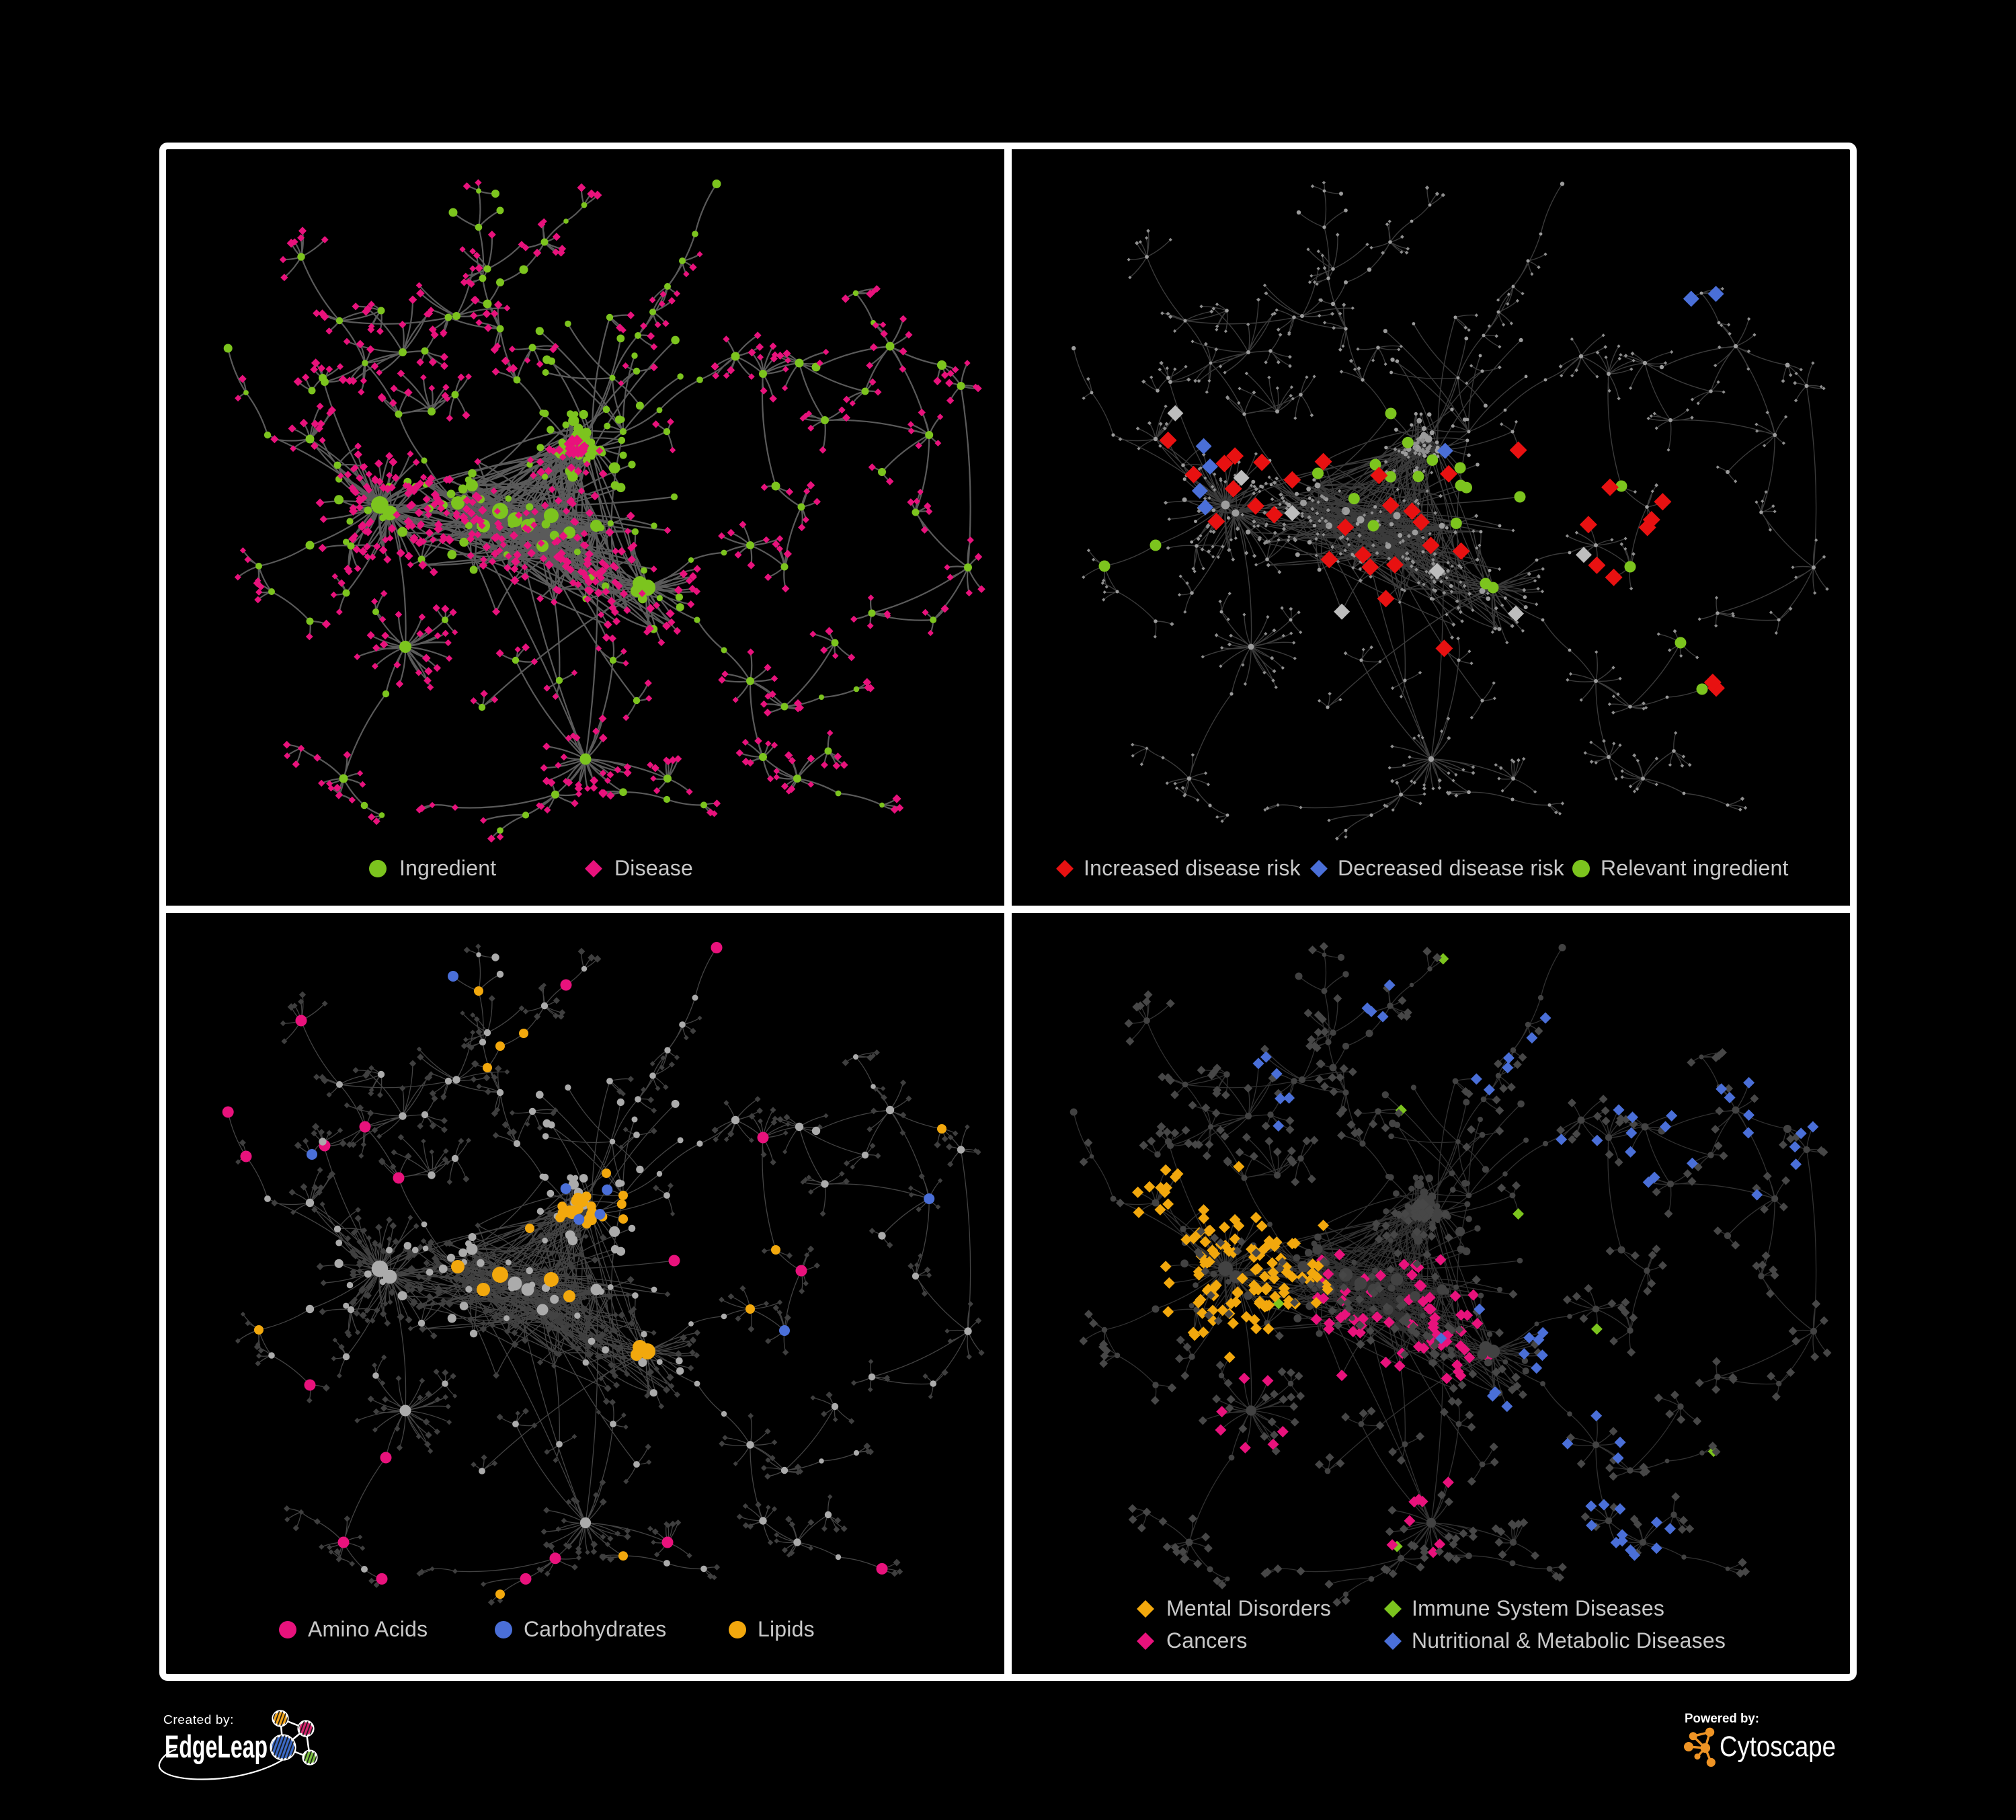 The height and width of the screenshot is (1820, 2016). I want to click on svg-text: Cytoscape, so click(1778, 1747).